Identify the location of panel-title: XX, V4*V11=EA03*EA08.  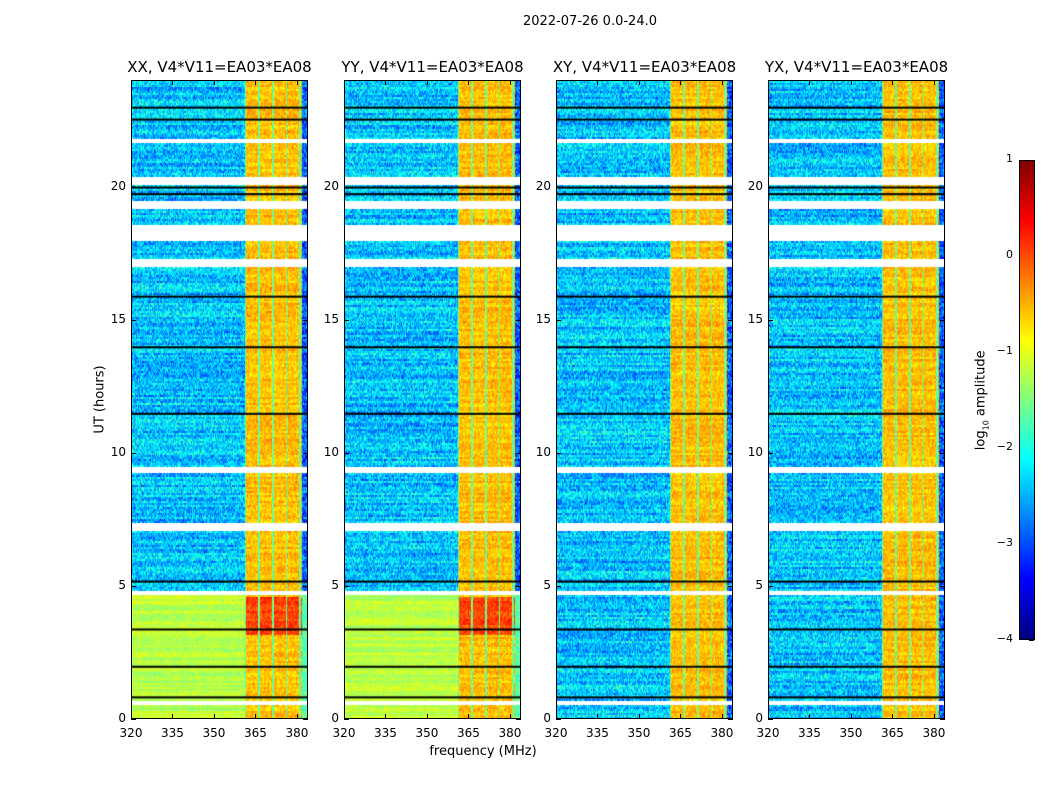
(219, 67).